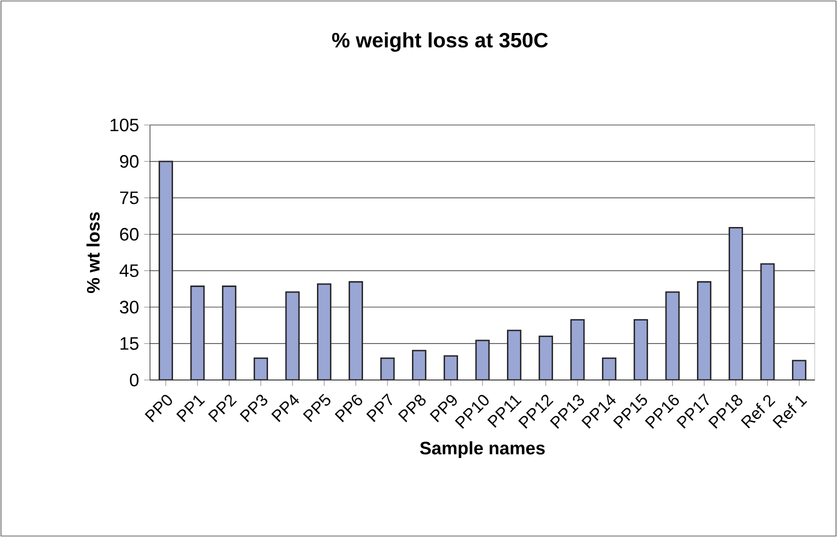 The image size is (837, 537). Describe the element at coordinates (158, 408) in the screenshot. I see `x-tick-label: PP0` at that location.